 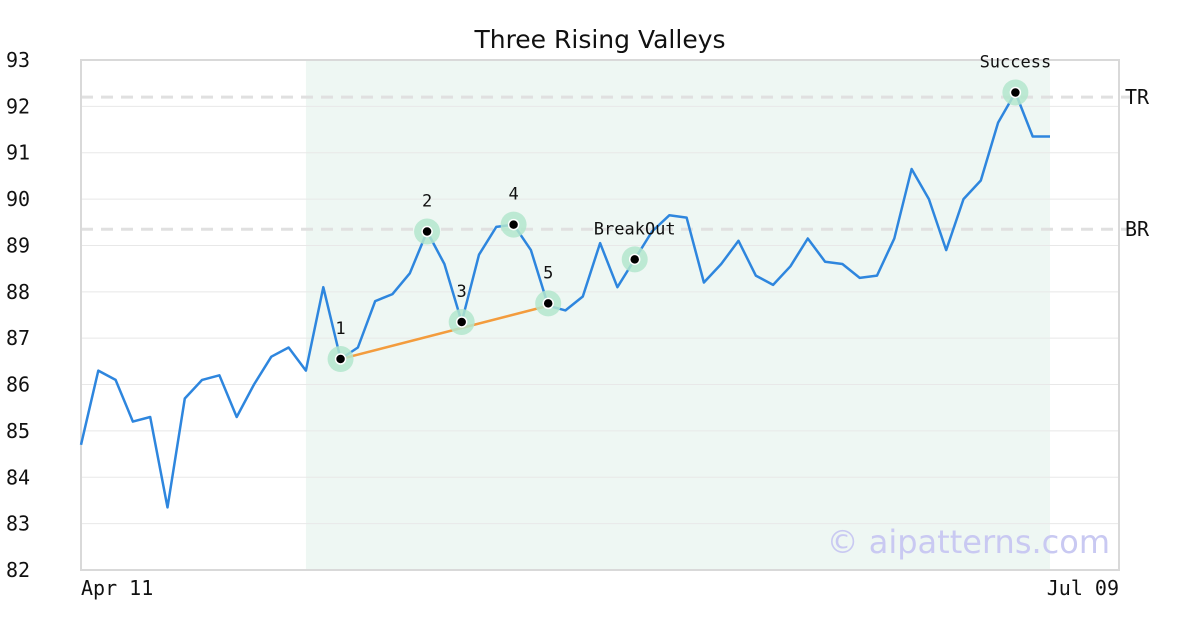 I want to click on level-label: BR, so click(x=1137, y=229).